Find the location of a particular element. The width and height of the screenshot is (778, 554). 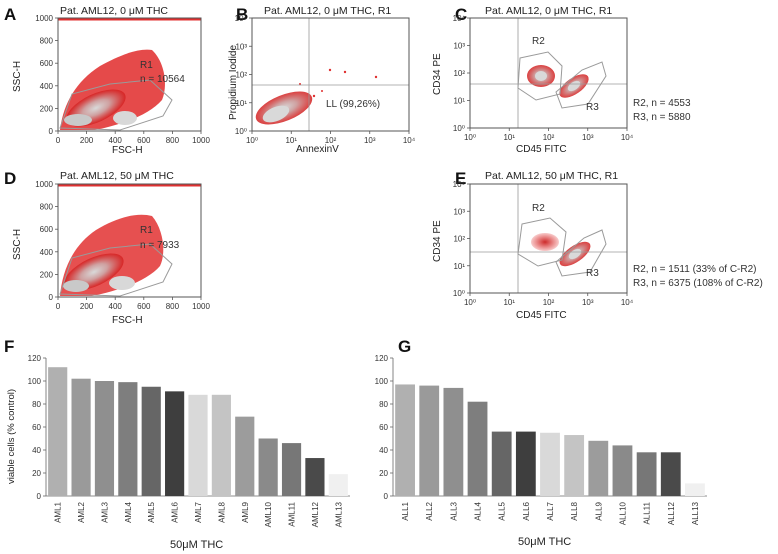

y-tick-label: 200 is located at coordinates (47, 108).